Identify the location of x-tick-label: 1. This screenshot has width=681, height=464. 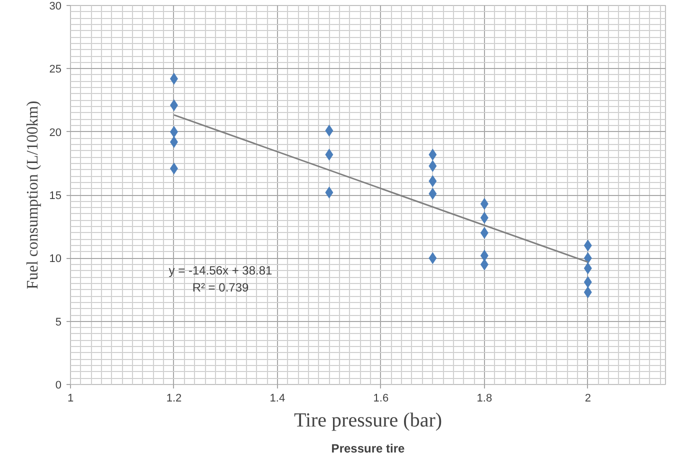
(70, 398).